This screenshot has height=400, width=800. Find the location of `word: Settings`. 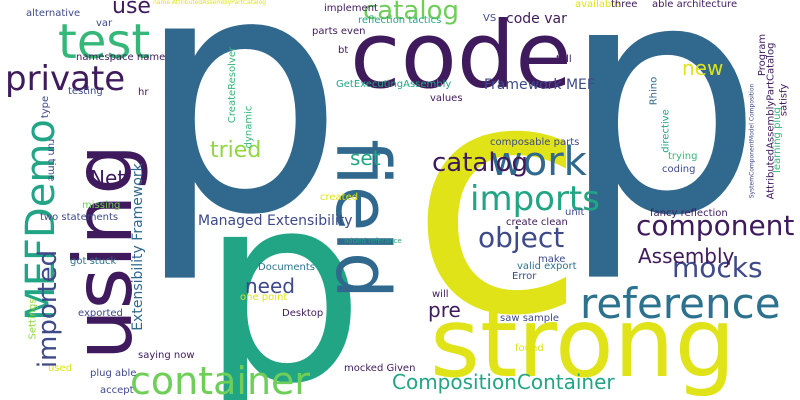

word: Settings is located at coordinates (34, 318).